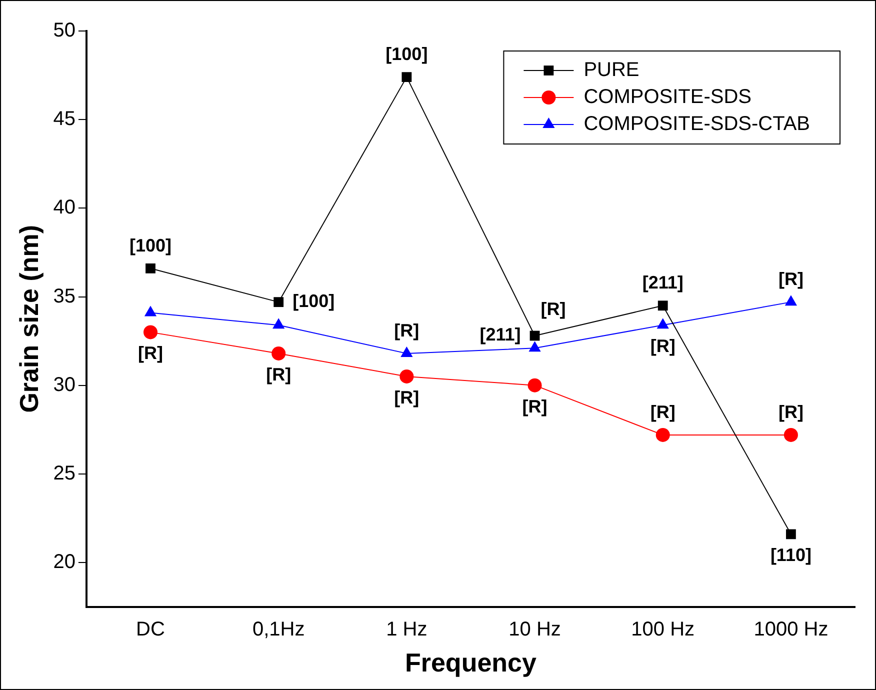 This screenshot has height=690, width=876. Describe the element at coordinates (791, 629) in the screenshot. I see `x-tick-label: 1000 Hz` at that location.